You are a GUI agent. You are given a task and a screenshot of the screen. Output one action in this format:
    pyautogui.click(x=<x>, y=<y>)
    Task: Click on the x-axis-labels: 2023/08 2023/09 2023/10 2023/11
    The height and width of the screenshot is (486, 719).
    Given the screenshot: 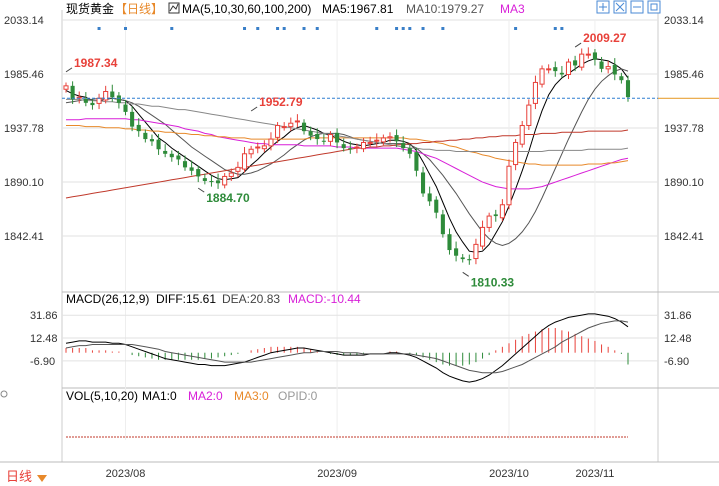 What is the action you would take?
    pyautogui.click(x=360, y=474)
    